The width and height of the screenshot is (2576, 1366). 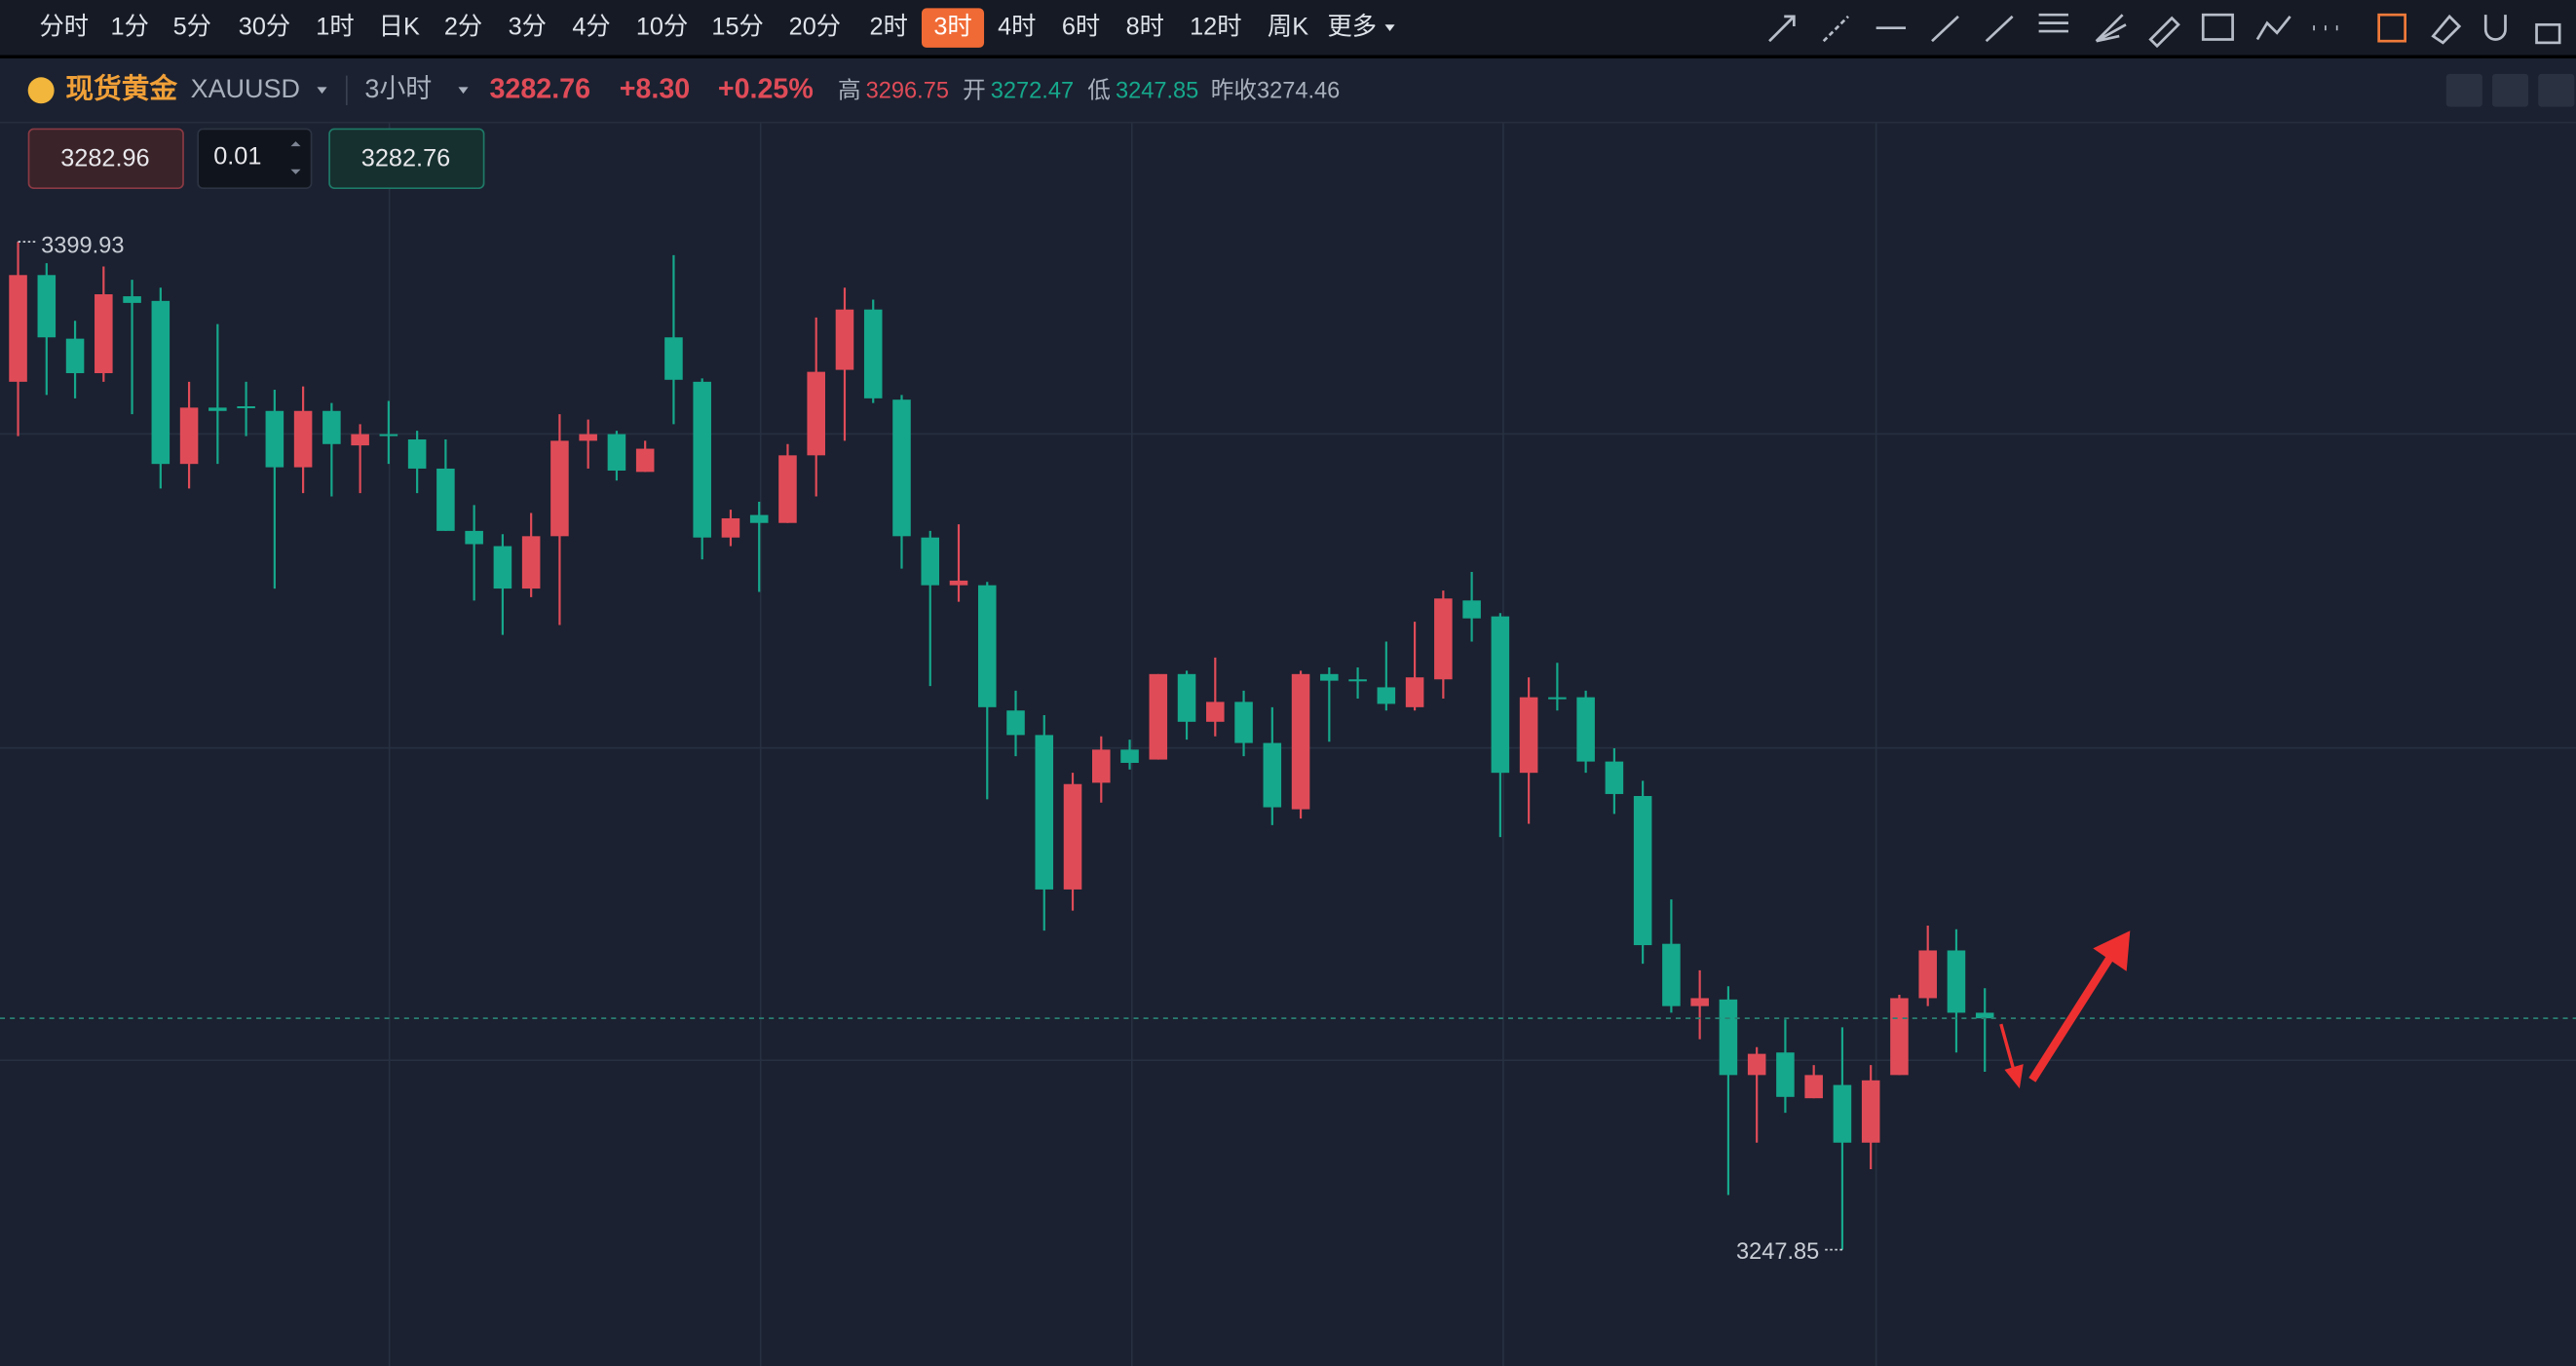 What do you see at coordinates (398, 89) in the screenshot?
I see `period: 3小时` at bounding box center [398, 89].